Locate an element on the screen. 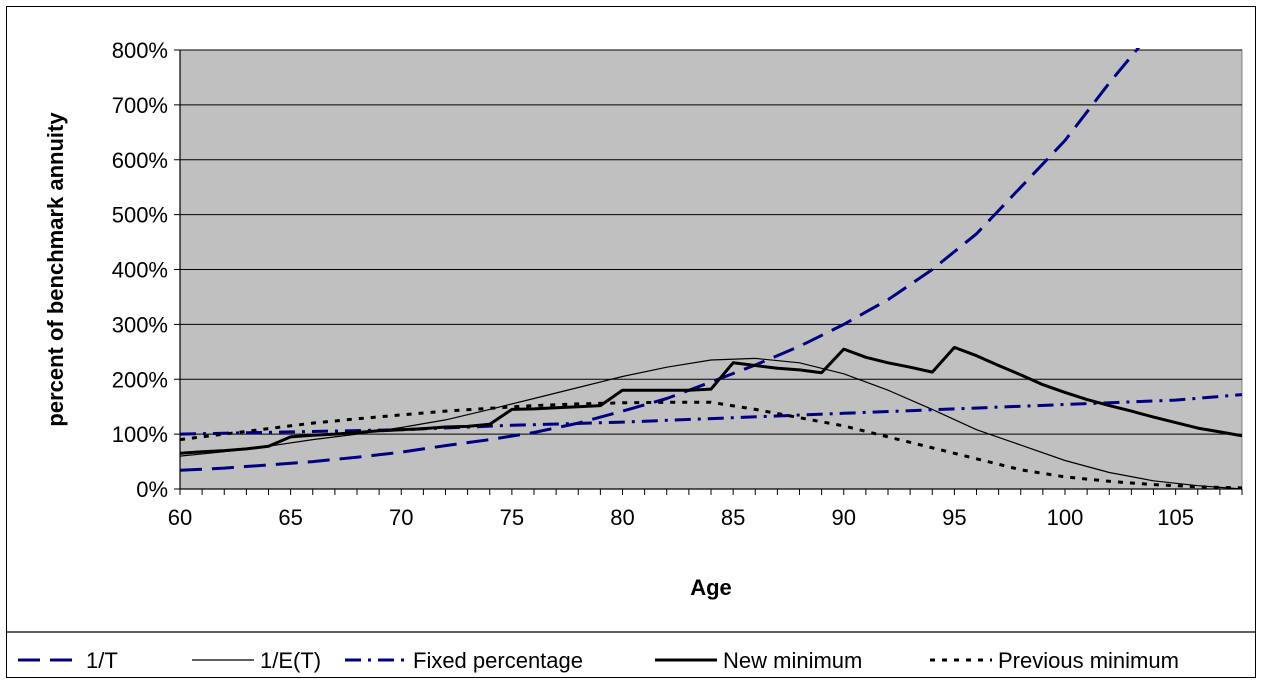  x-tick-label: 65 is located at coordinates (290, 517).